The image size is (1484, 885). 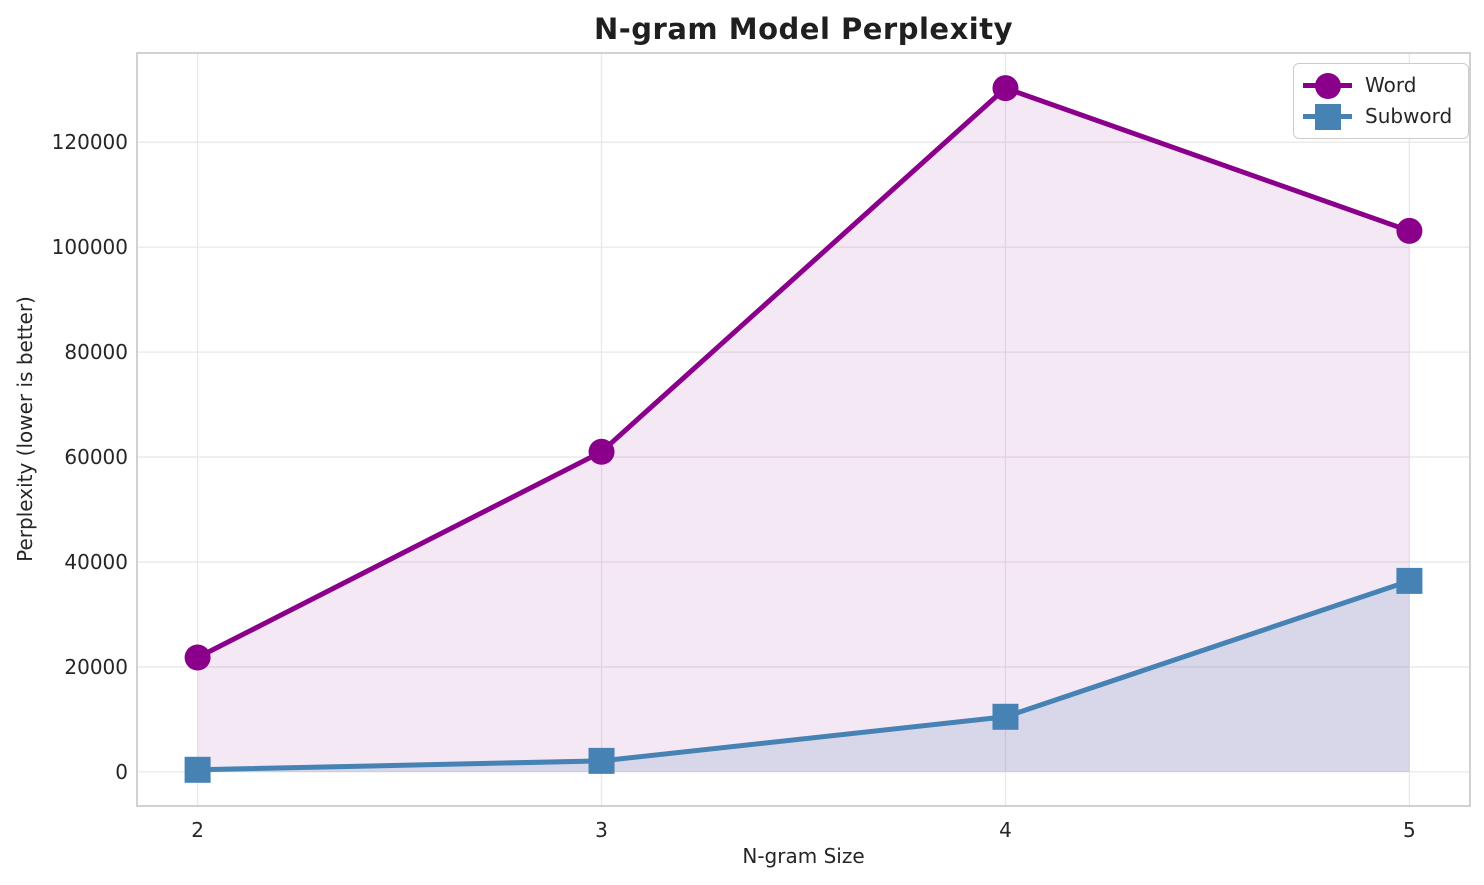 What do you see at coordinates (1381, 101) in the screenshot?
I see `legend: Word Subword` at bounding box center [1381, 101].